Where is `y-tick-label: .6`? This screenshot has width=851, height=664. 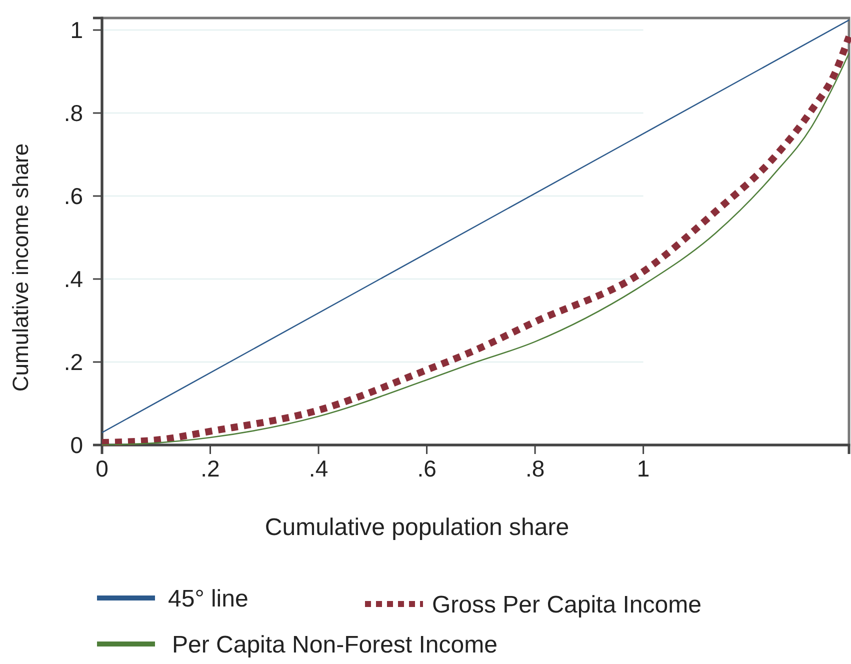 y-tick-label: .6 is located at coordinates (73, 196).